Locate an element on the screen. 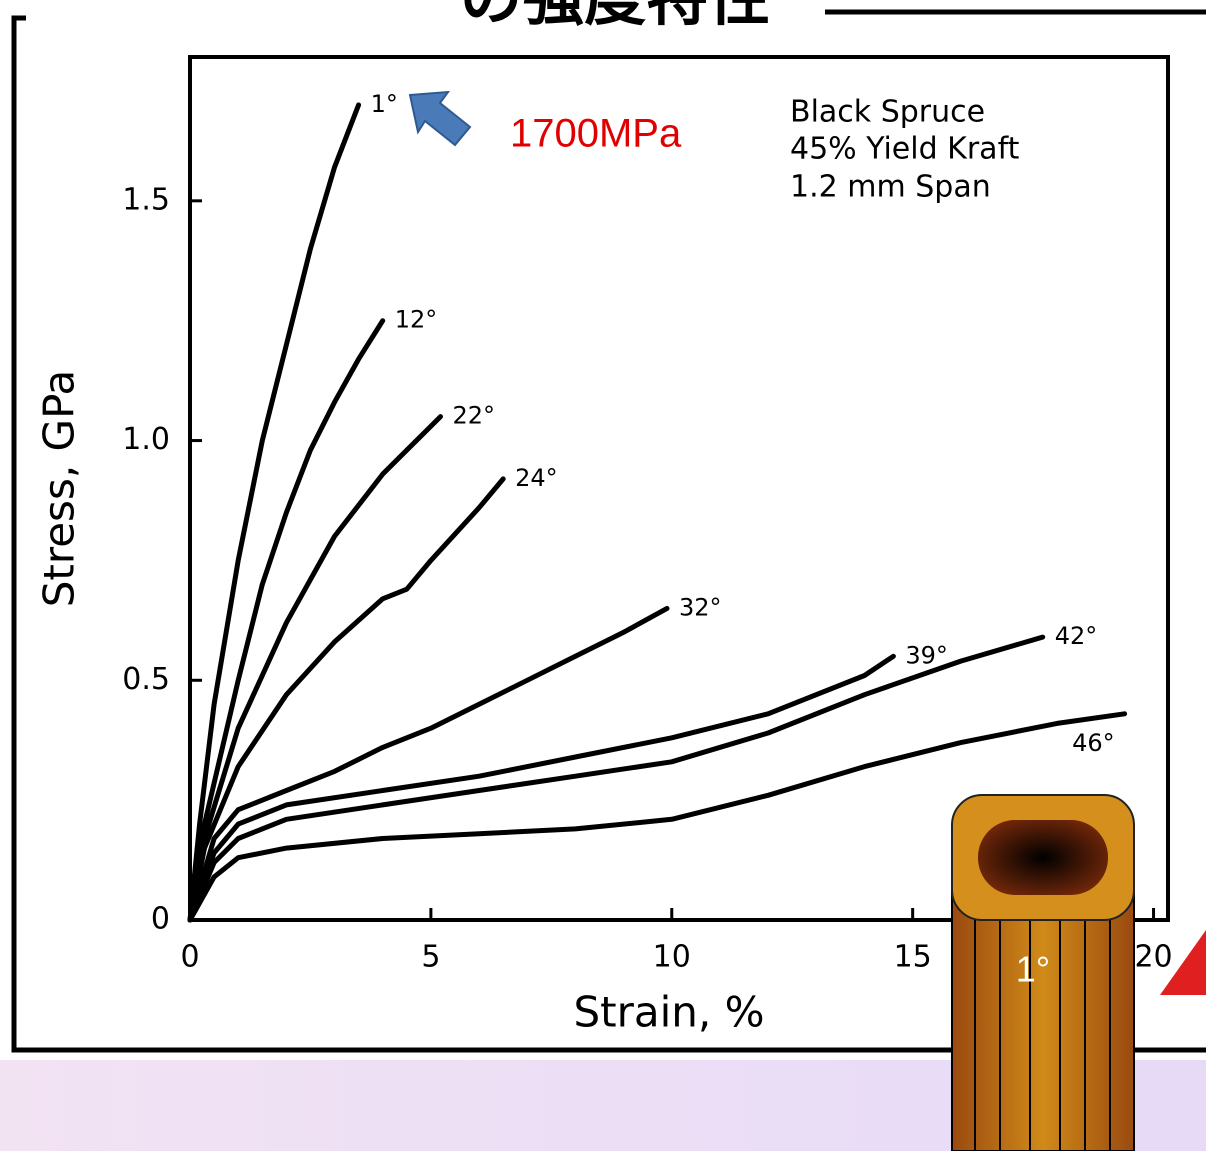 This screenshot has height=1151, width=1206. curve-label: 42° is located at coordinates (1076, 636).